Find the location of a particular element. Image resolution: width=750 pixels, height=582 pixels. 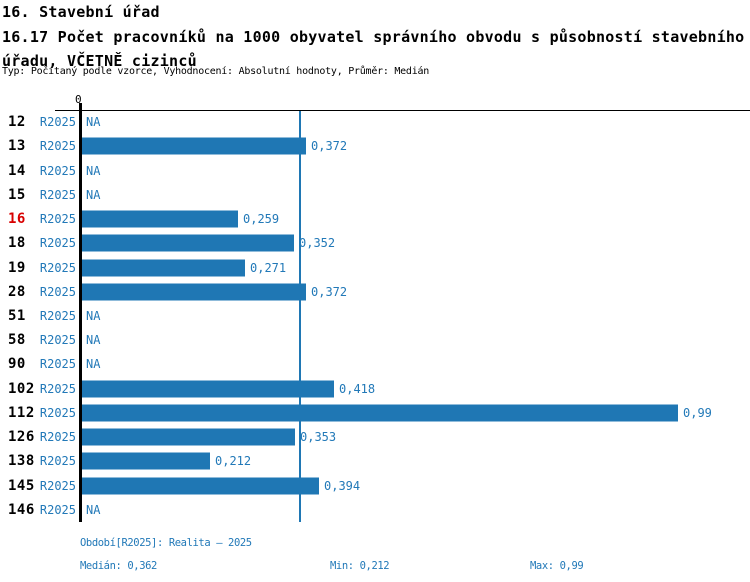

chart-row: 16 R2025 0,259 is located at coordinates (375, 219).